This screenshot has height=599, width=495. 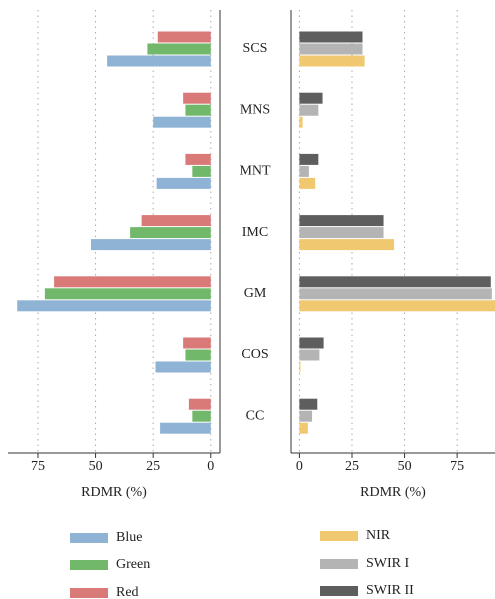 I want to click on category-label: MNT, so click(x=255, y=171).